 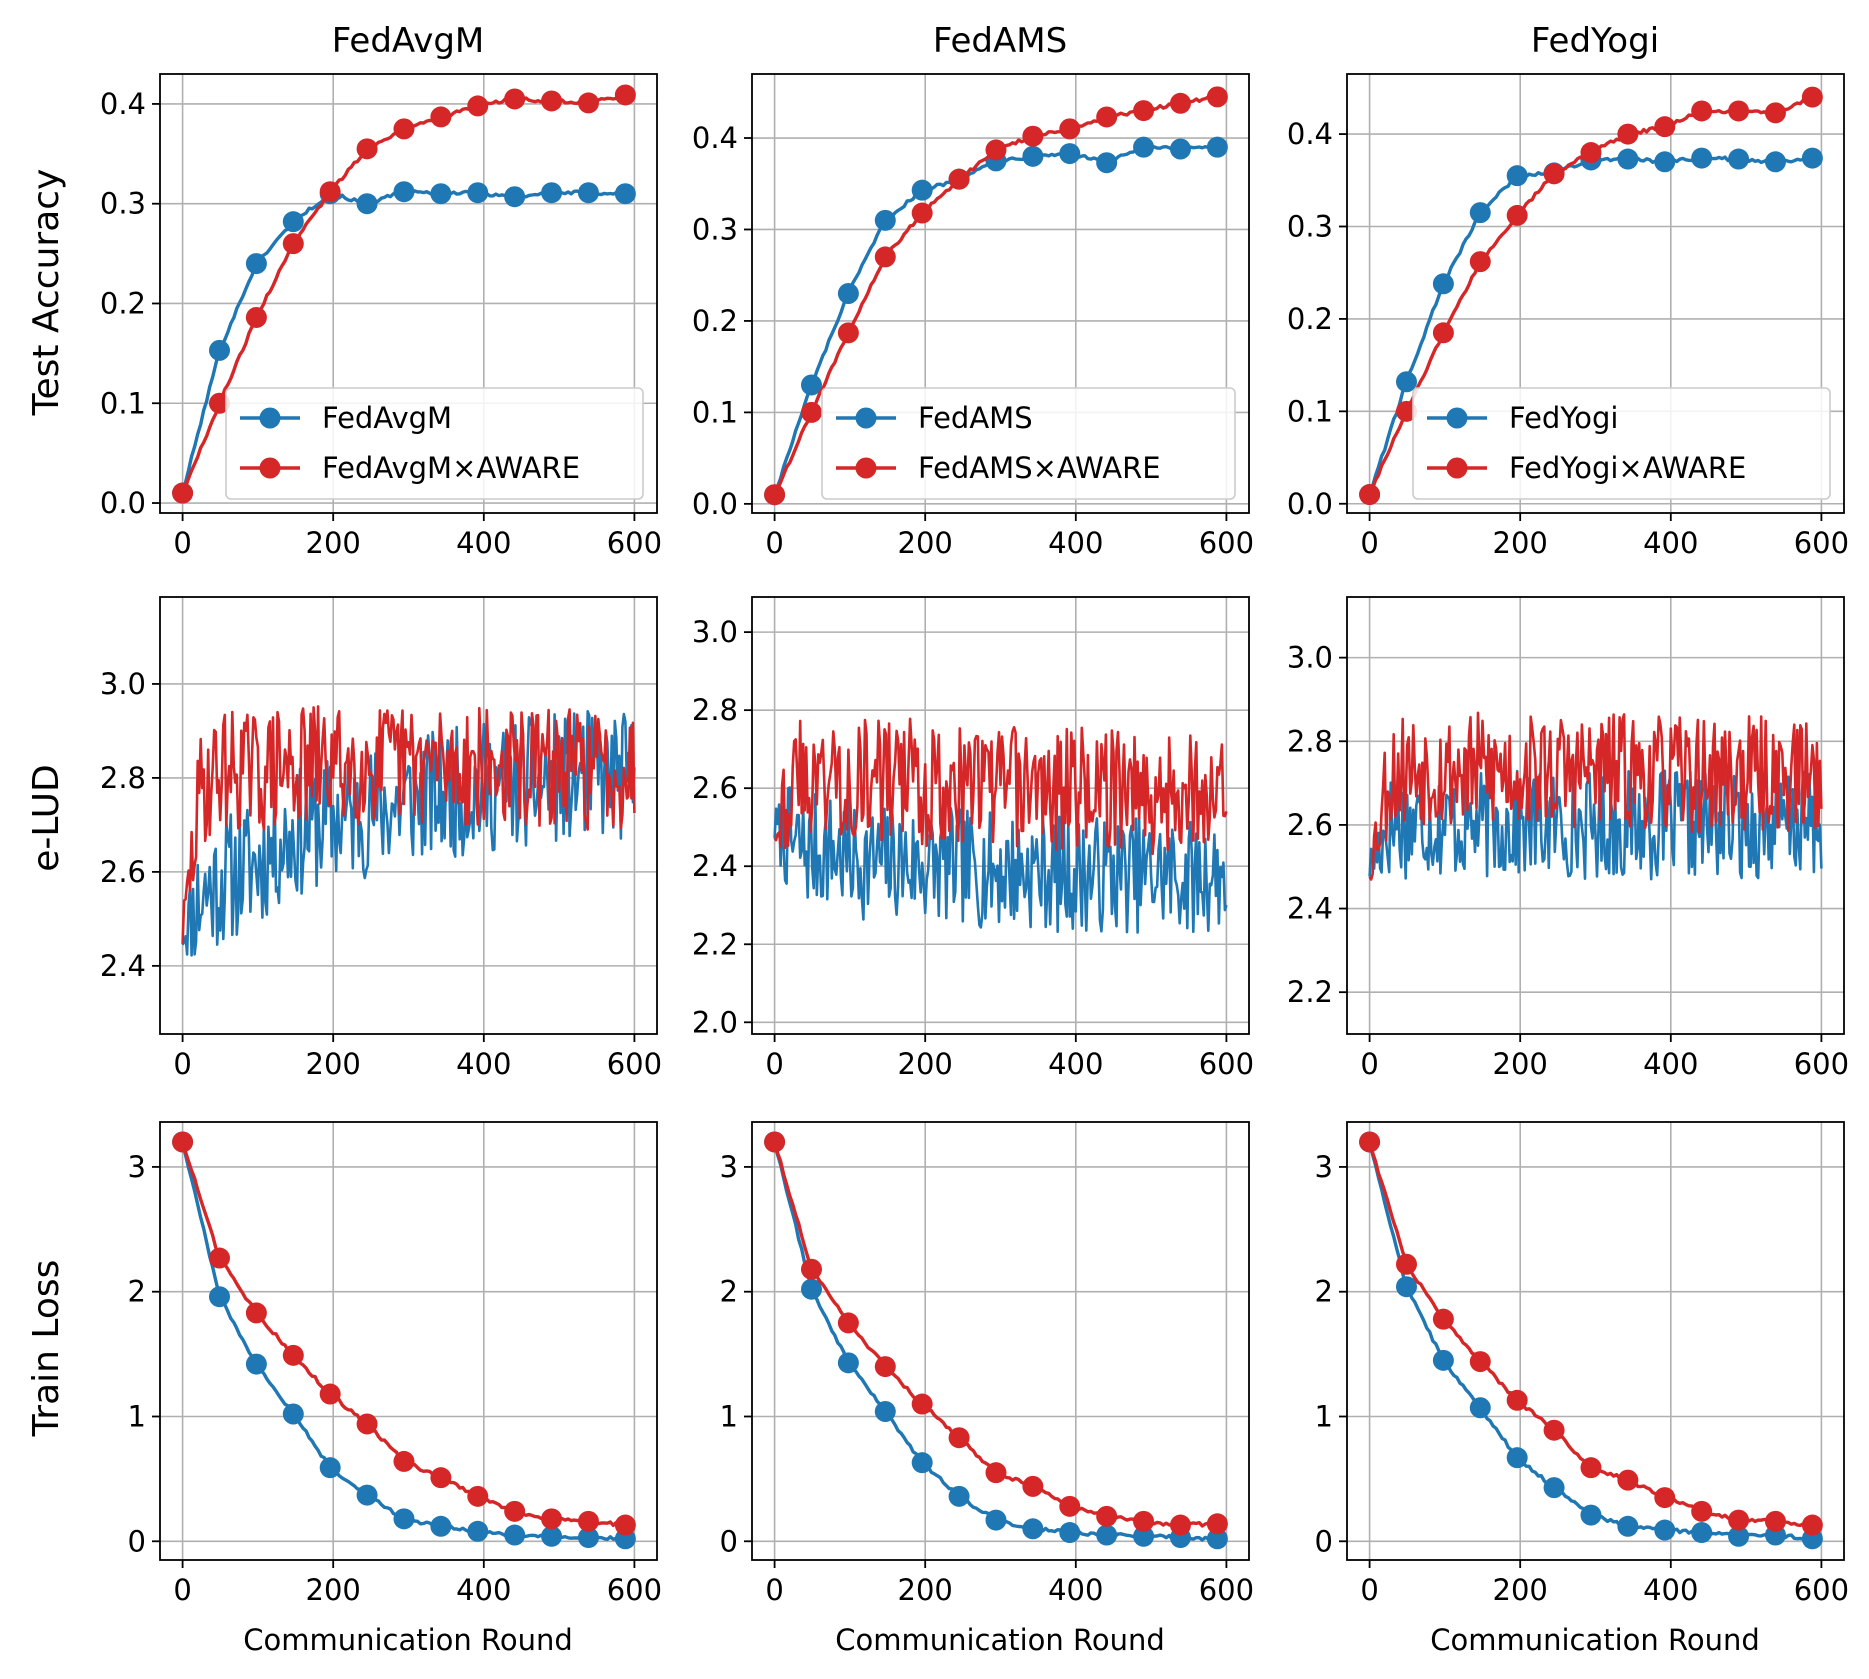 What do you see at coordinates (408, 824) in the screenshot?
I see `series-line-fedavgm-x-aware` at bounding box center [408, 824].